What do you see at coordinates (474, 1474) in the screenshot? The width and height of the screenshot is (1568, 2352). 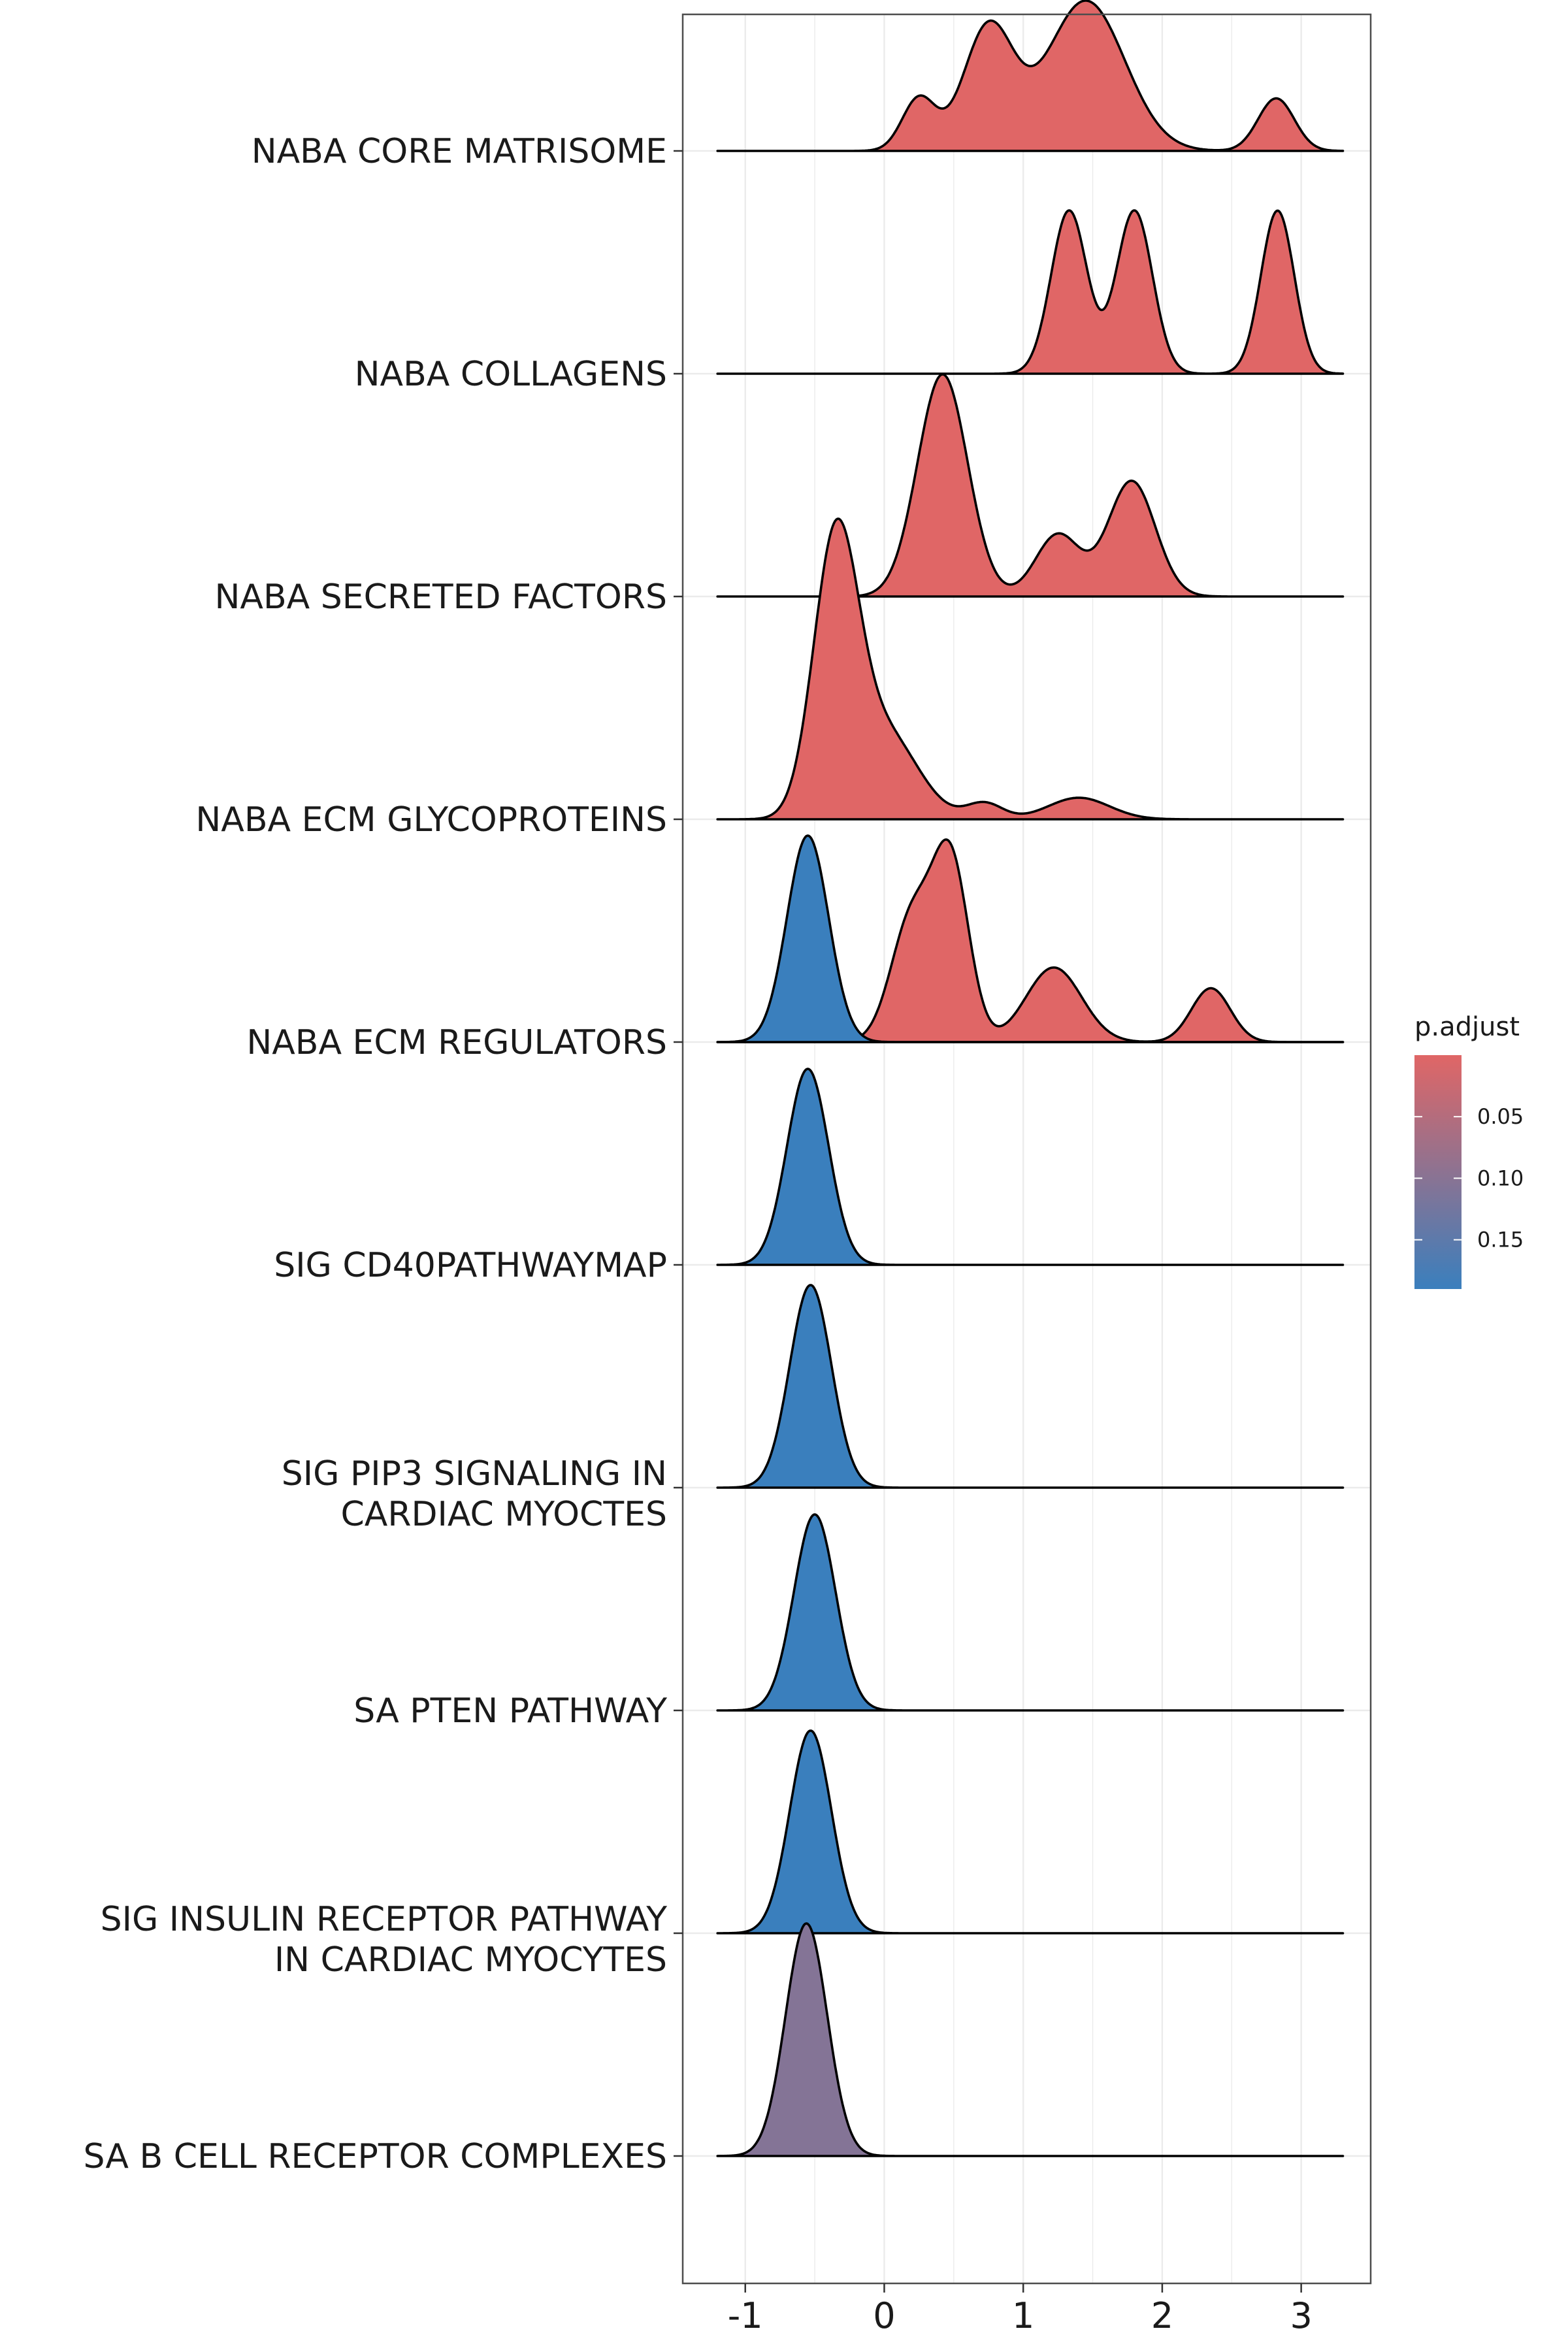 I see `y-label: SIG PIP3 SIGNALING IN` at bounding box center [474, 1474].